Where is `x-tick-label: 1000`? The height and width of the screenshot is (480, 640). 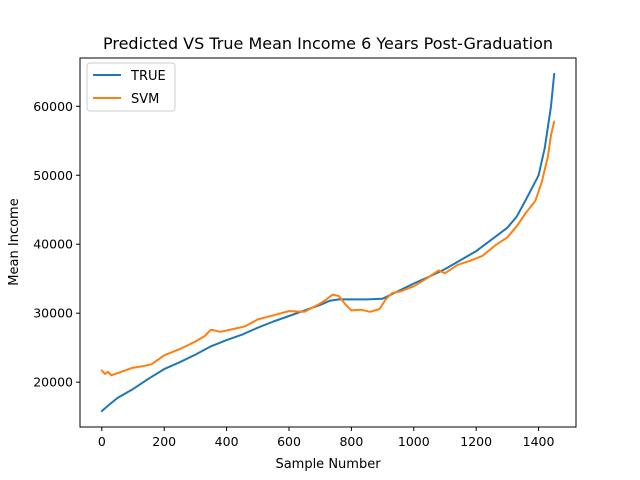
x-tick-label: 1000 is located at coordinates (414, 441).